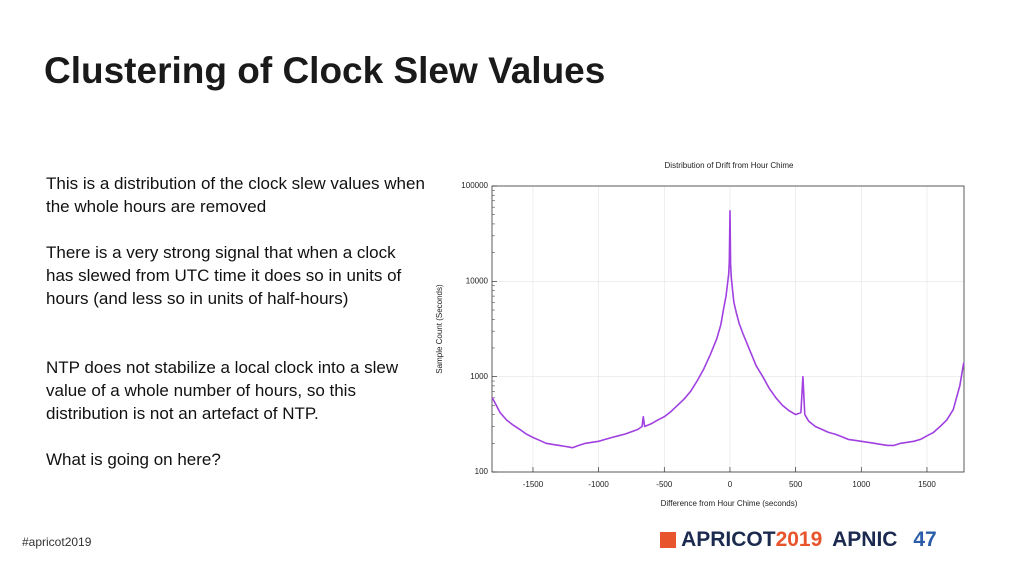 This screenshot has width=1024, height=576. I want to click on x-tick-label: 1500, so click(927, 484).